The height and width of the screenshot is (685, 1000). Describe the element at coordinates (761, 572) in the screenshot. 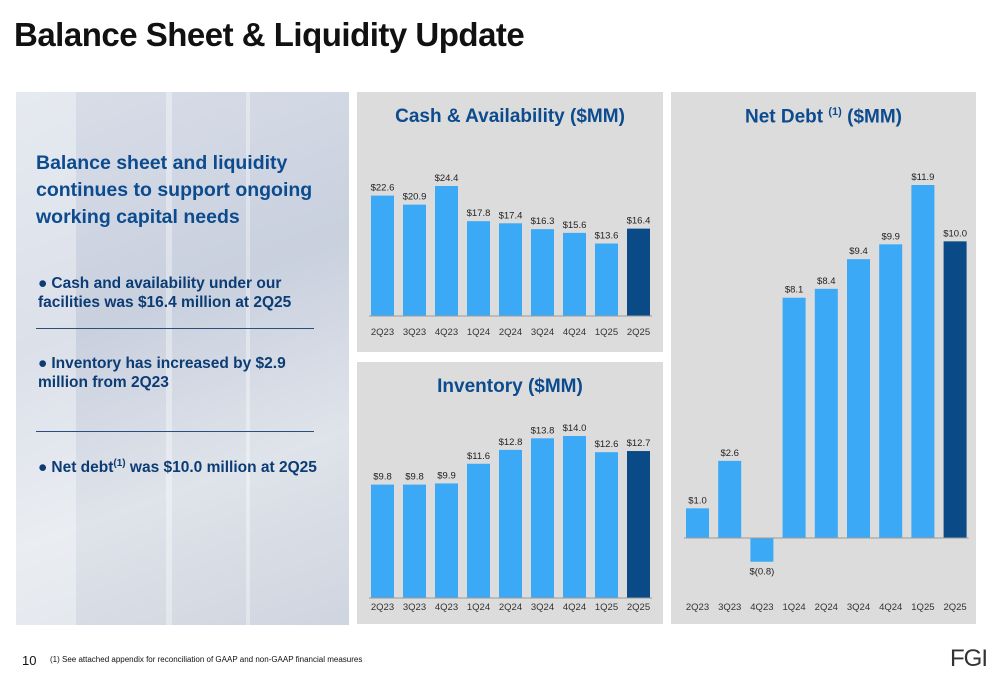

I see `data-label: $(0.8)` at that location.